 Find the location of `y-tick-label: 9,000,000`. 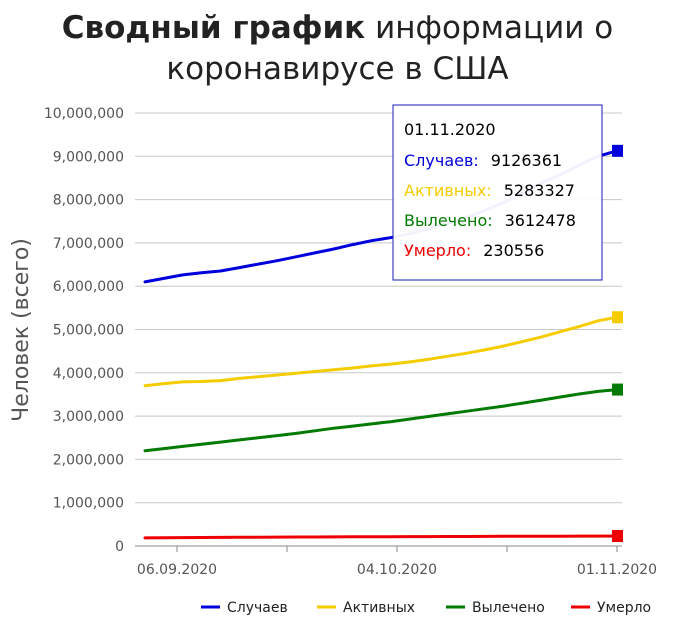

y-tick-label: 9,000,000 is located at coordinates (88, 157).